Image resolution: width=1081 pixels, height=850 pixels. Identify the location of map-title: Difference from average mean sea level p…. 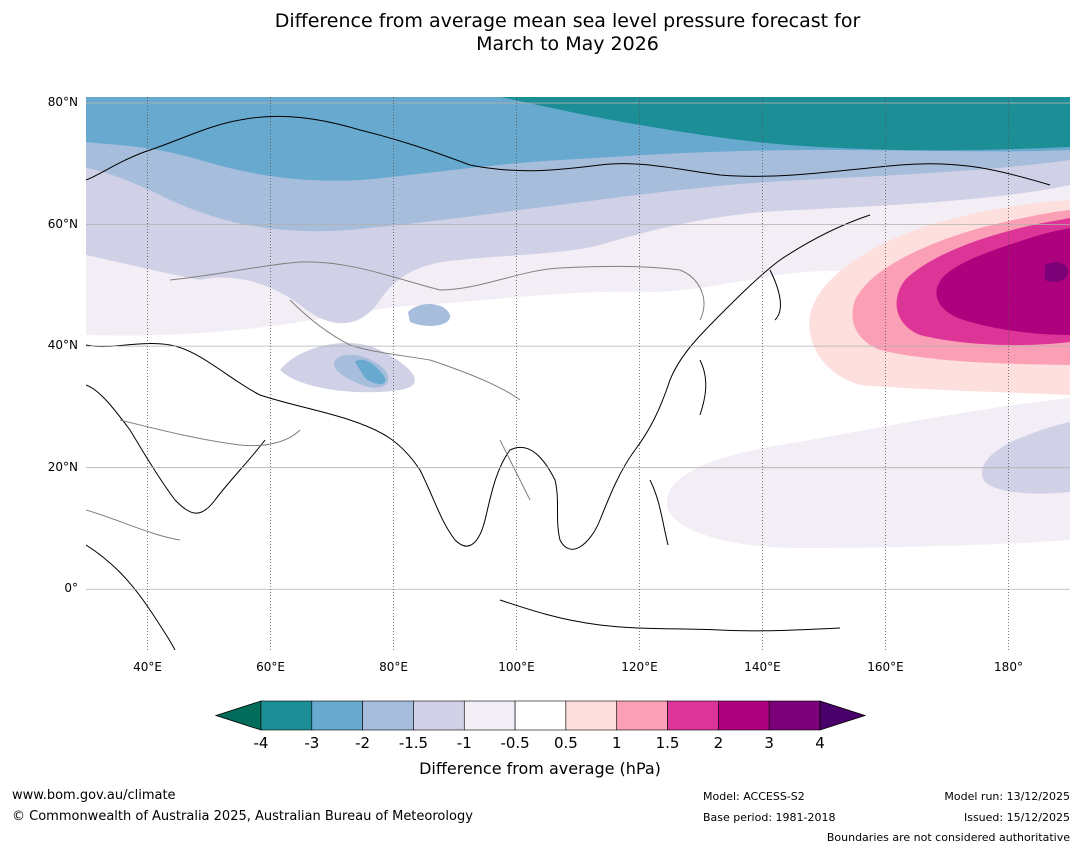
(540, 33).